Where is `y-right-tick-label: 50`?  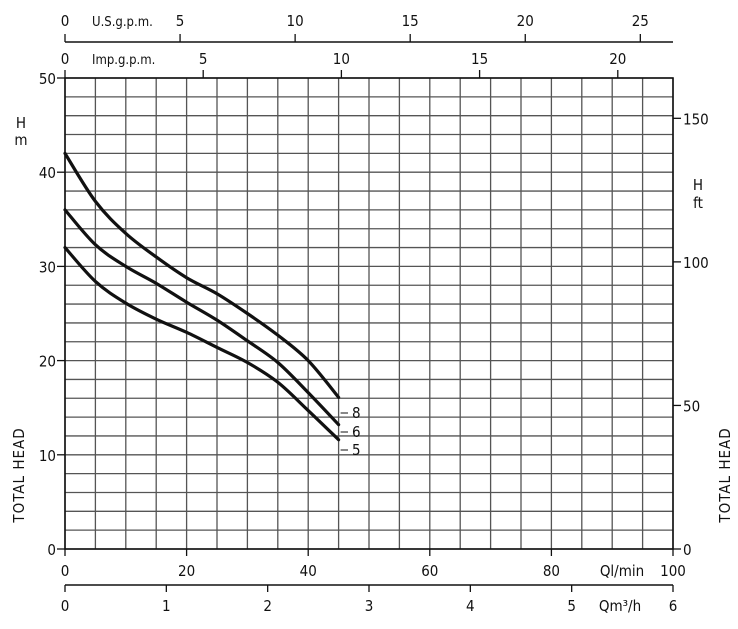
y-right-tick-label: 50 is located at coordinates (691, 406).